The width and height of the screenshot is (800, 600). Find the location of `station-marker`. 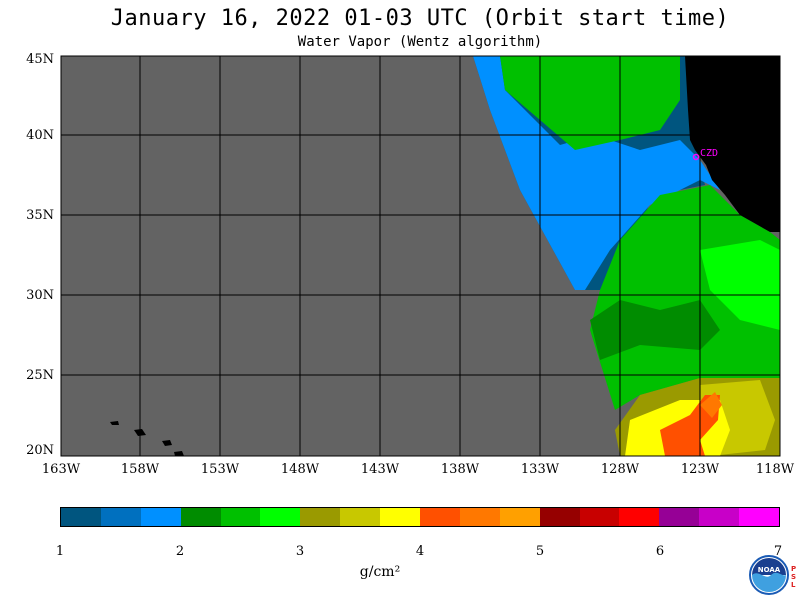

station-marker is located at coordinates (696, 157).